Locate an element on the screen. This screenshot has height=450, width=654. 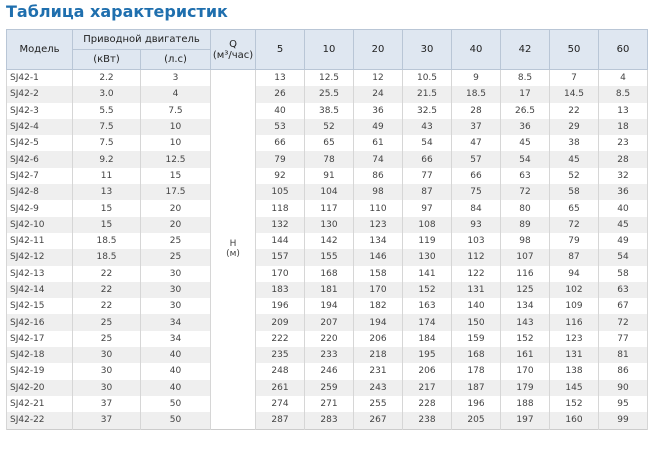
value-cell: 158 is located at coordinates (378, 273).